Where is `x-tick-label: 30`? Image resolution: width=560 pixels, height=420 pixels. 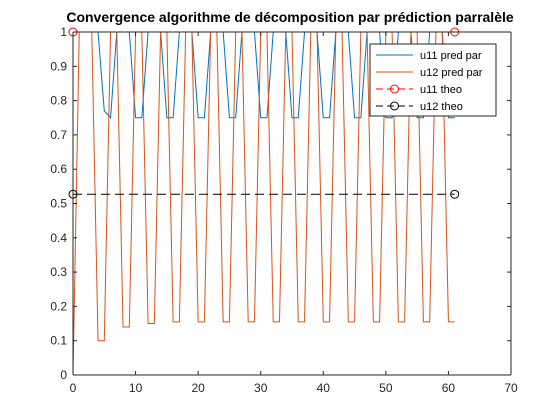
x-tick-label: 30 is located at coordinates (261, 388).